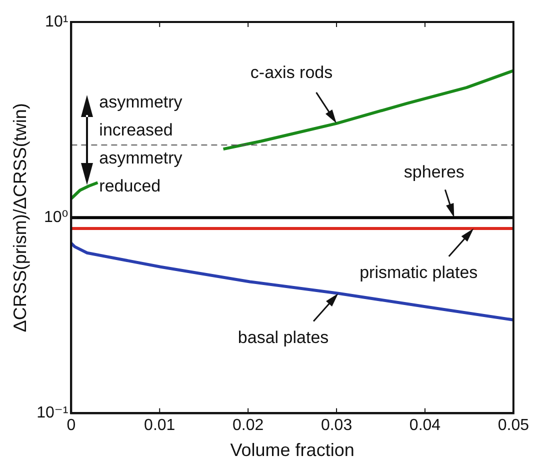  Describe the element at coordinates (52, 413) in the screenshot. I see `y-tick-label: 10⁻¹` at that location.